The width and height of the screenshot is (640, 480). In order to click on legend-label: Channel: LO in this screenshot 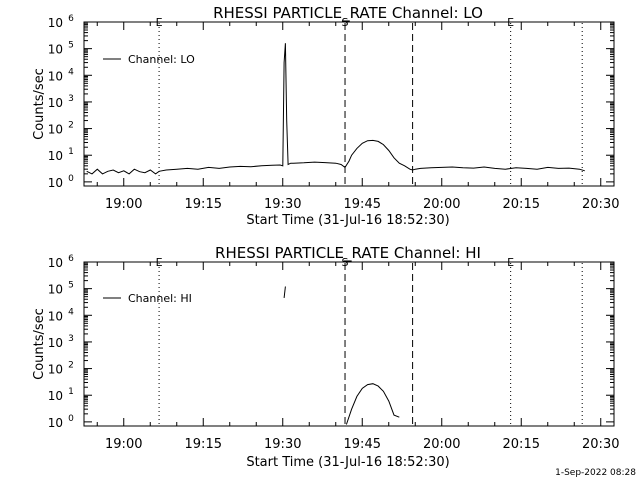, I will do `click(161, 59)`.